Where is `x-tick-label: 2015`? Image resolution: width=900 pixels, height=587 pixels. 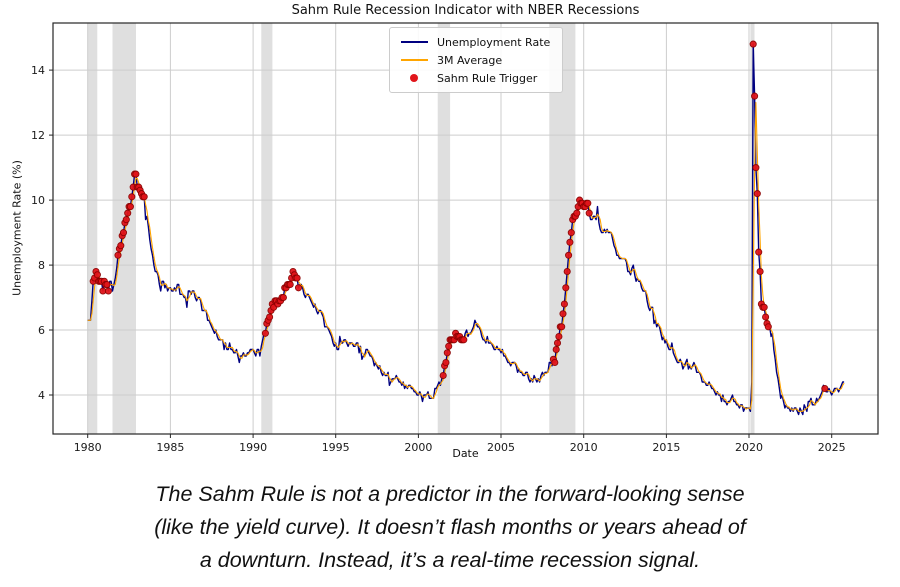 x-tick-label: 2015 is located at coordinates (666, 447).